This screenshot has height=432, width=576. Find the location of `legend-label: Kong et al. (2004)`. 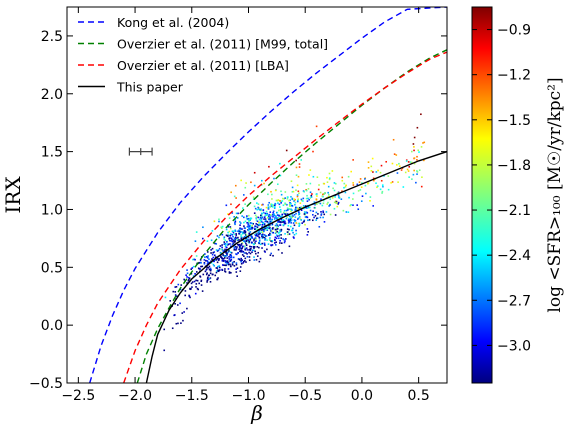

legend-label: Kong et al. (2004) is located at coordinates (173, 22).